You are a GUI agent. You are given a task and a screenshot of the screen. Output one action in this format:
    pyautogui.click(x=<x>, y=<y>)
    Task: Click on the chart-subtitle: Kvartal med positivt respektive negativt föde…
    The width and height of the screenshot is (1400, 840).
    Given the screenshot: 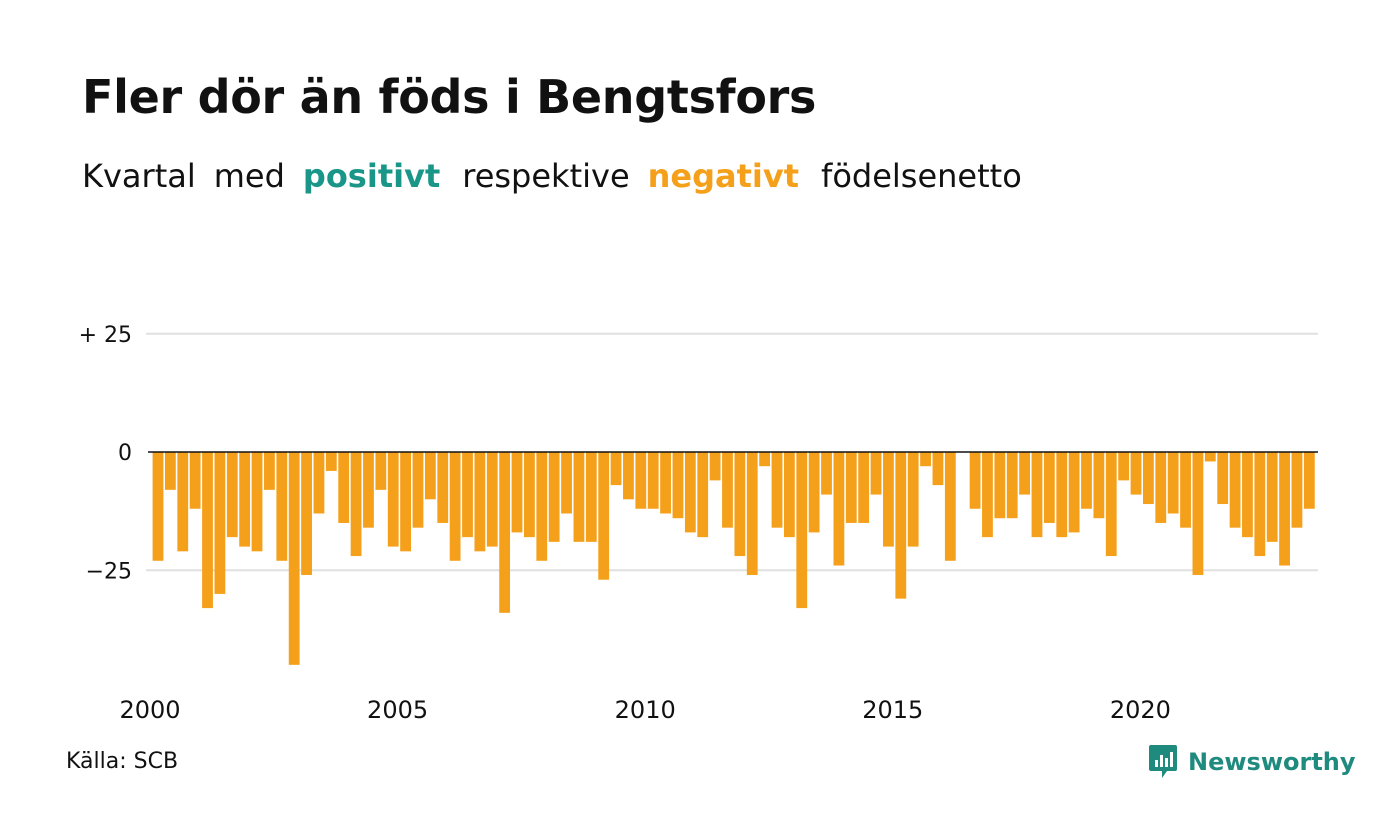 What is the action you would take?
    pyautogui.click(x=561, y=176)
    